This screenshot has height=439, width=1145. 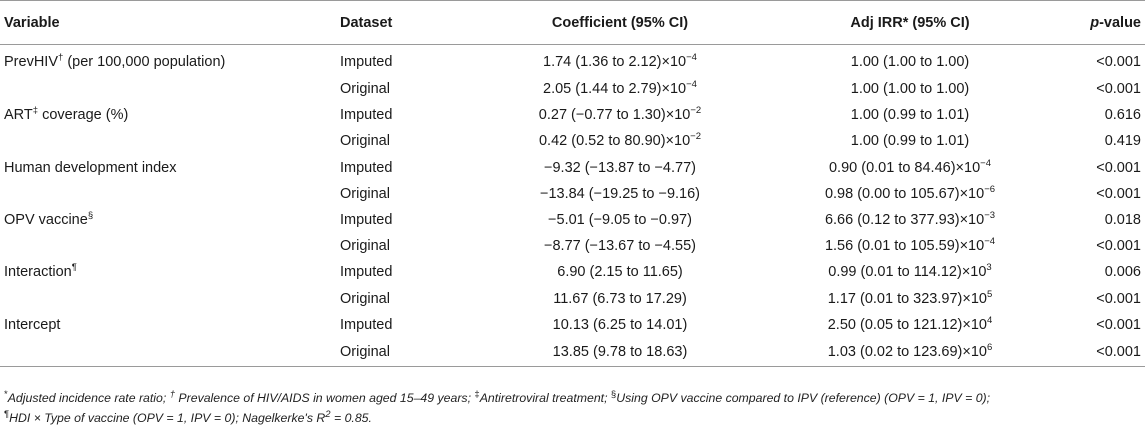 What do you see at coordinates (90, 167) in the screenshot?
I see `variable-name: Human development index` at bounding box center [90, 167].